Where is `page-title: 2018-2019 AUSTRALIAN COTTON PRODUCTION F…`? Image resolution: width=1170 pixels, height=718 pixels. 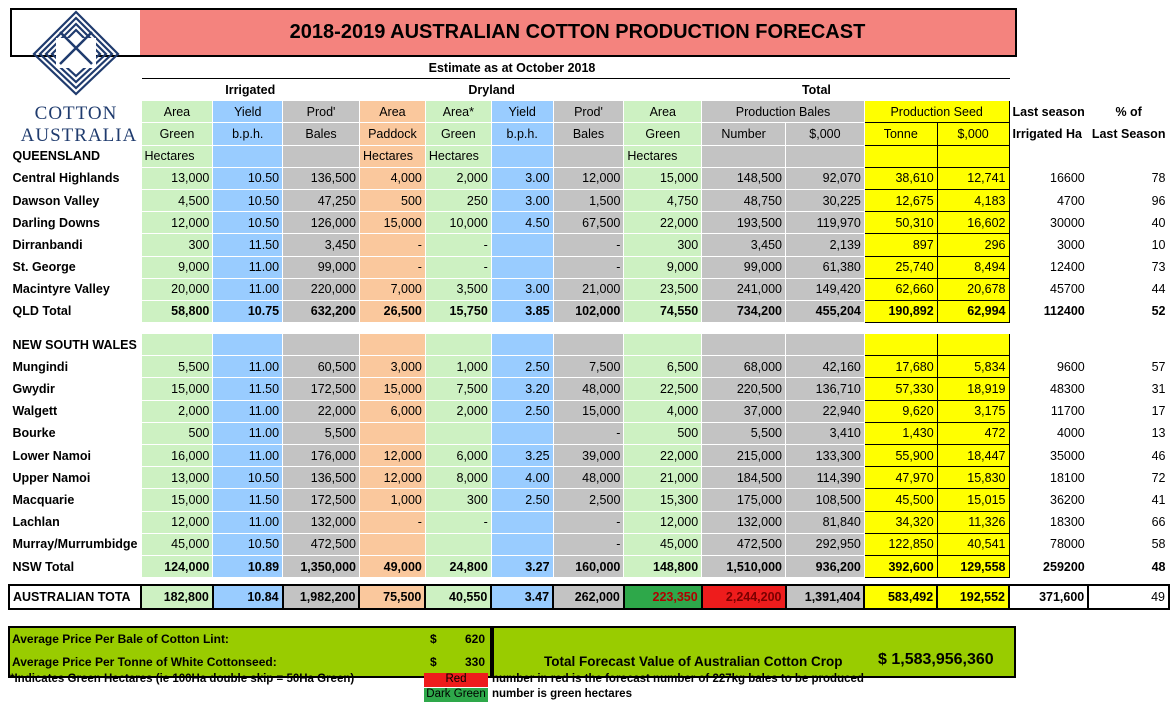 page-title: 2018-2019 AUSTRALIAN COTTON PRODUCTION F… is located at coordinates (577, 32).